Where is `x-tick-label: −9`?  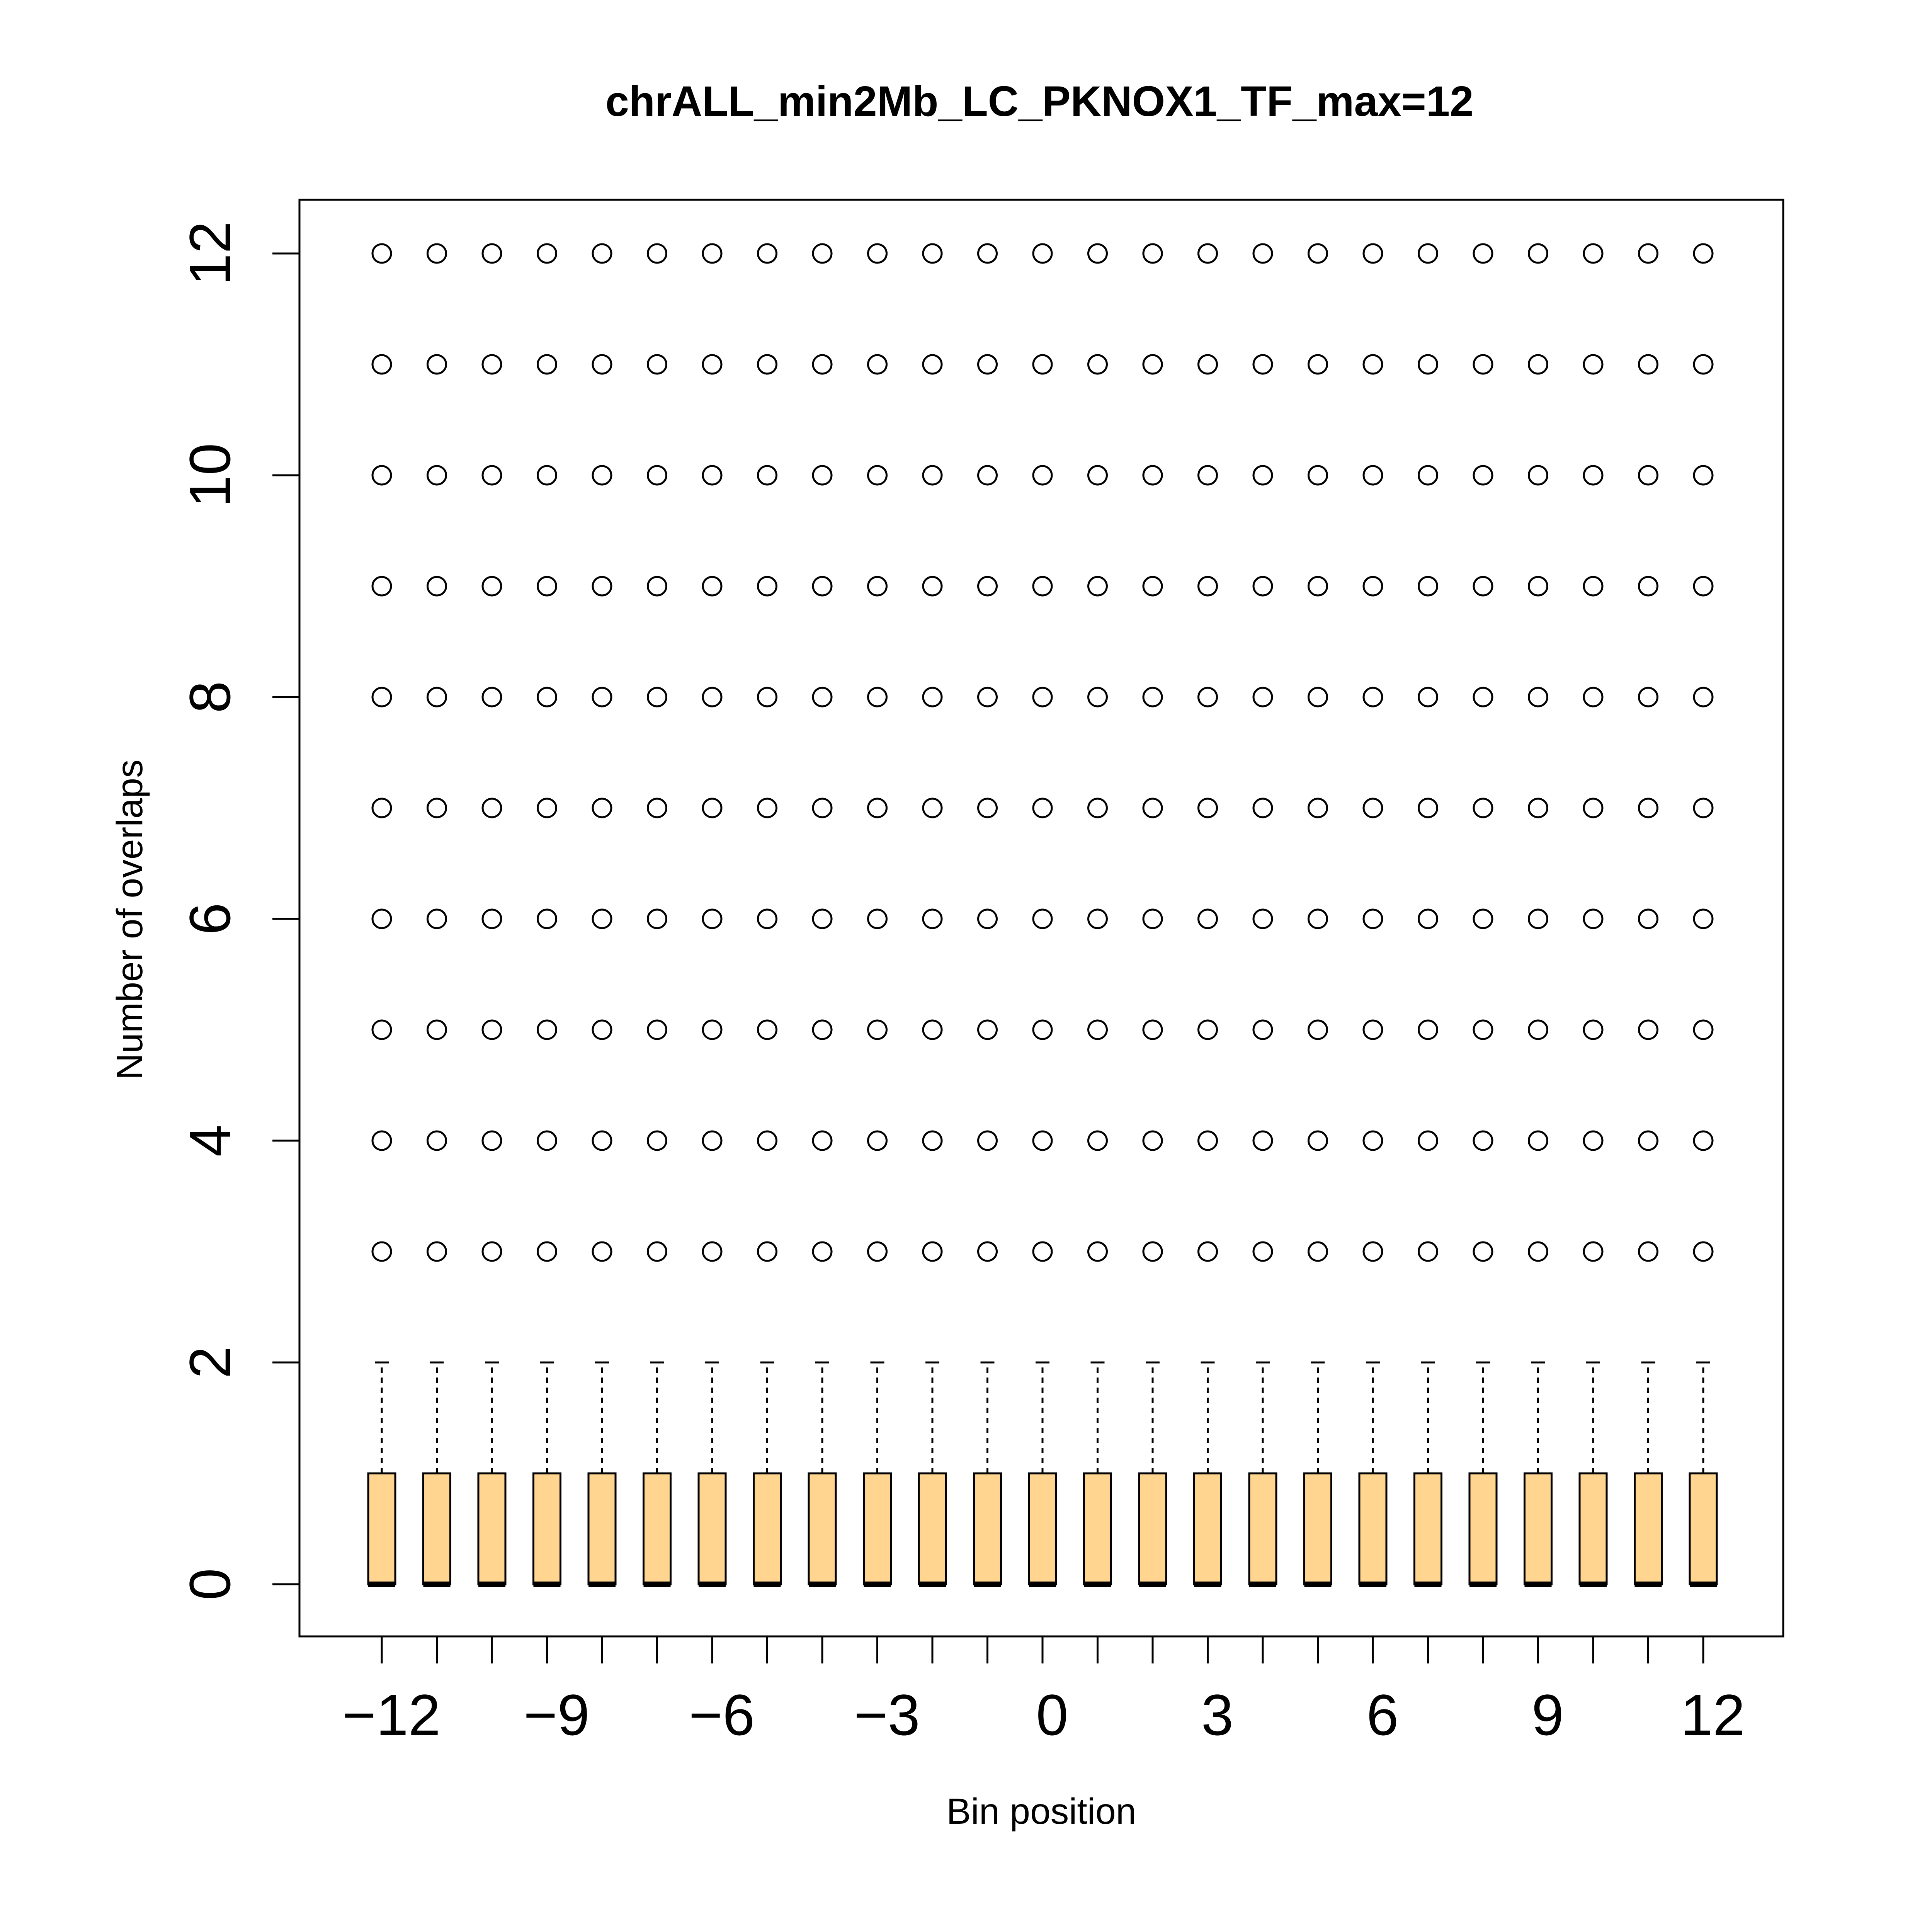
x-tick-label: −9 is located at coordinates (557, 1714).